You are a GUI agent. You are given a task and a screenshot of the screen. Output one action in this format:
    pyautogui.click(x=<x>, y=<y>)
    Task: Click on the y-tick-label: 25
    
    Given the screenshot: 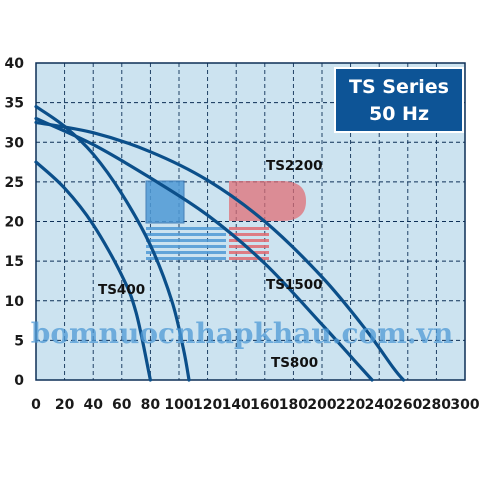 What is the action you would take?
    pyautogui.click(x=14, y=183)
    